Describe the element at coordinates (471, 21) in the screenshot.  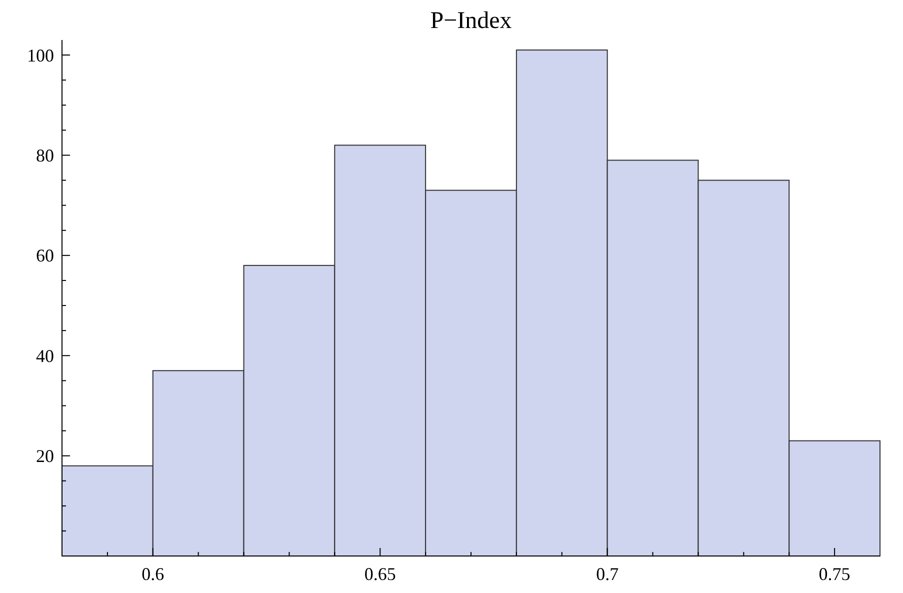
I see `chart-title: P−Index` at that location.